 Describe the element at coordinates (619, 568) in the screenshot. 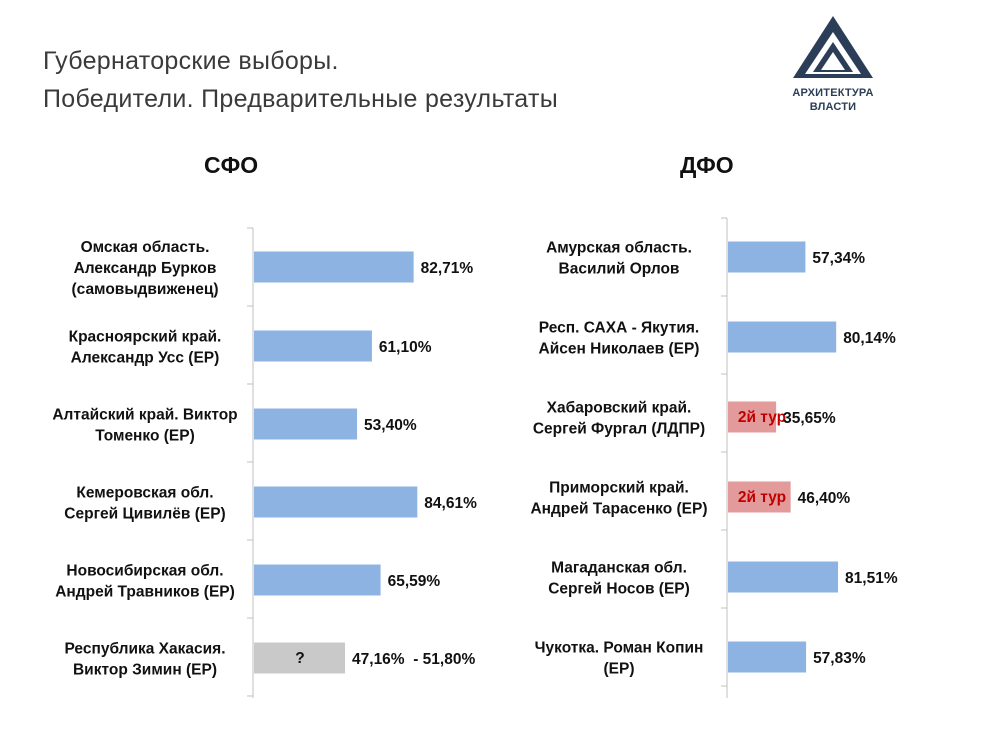

I see `dfo-category-label-line: Магаданская обл.` at that location.